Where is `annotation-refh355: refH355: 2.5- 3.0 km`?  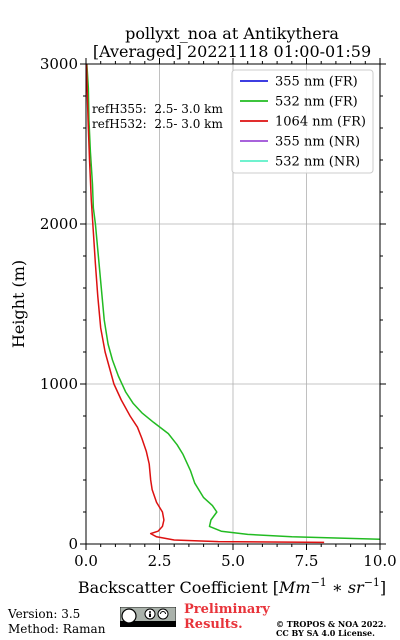 annotation-refh355: refH355: 2.5- 3.0 km is located at coordinates (157, 109).